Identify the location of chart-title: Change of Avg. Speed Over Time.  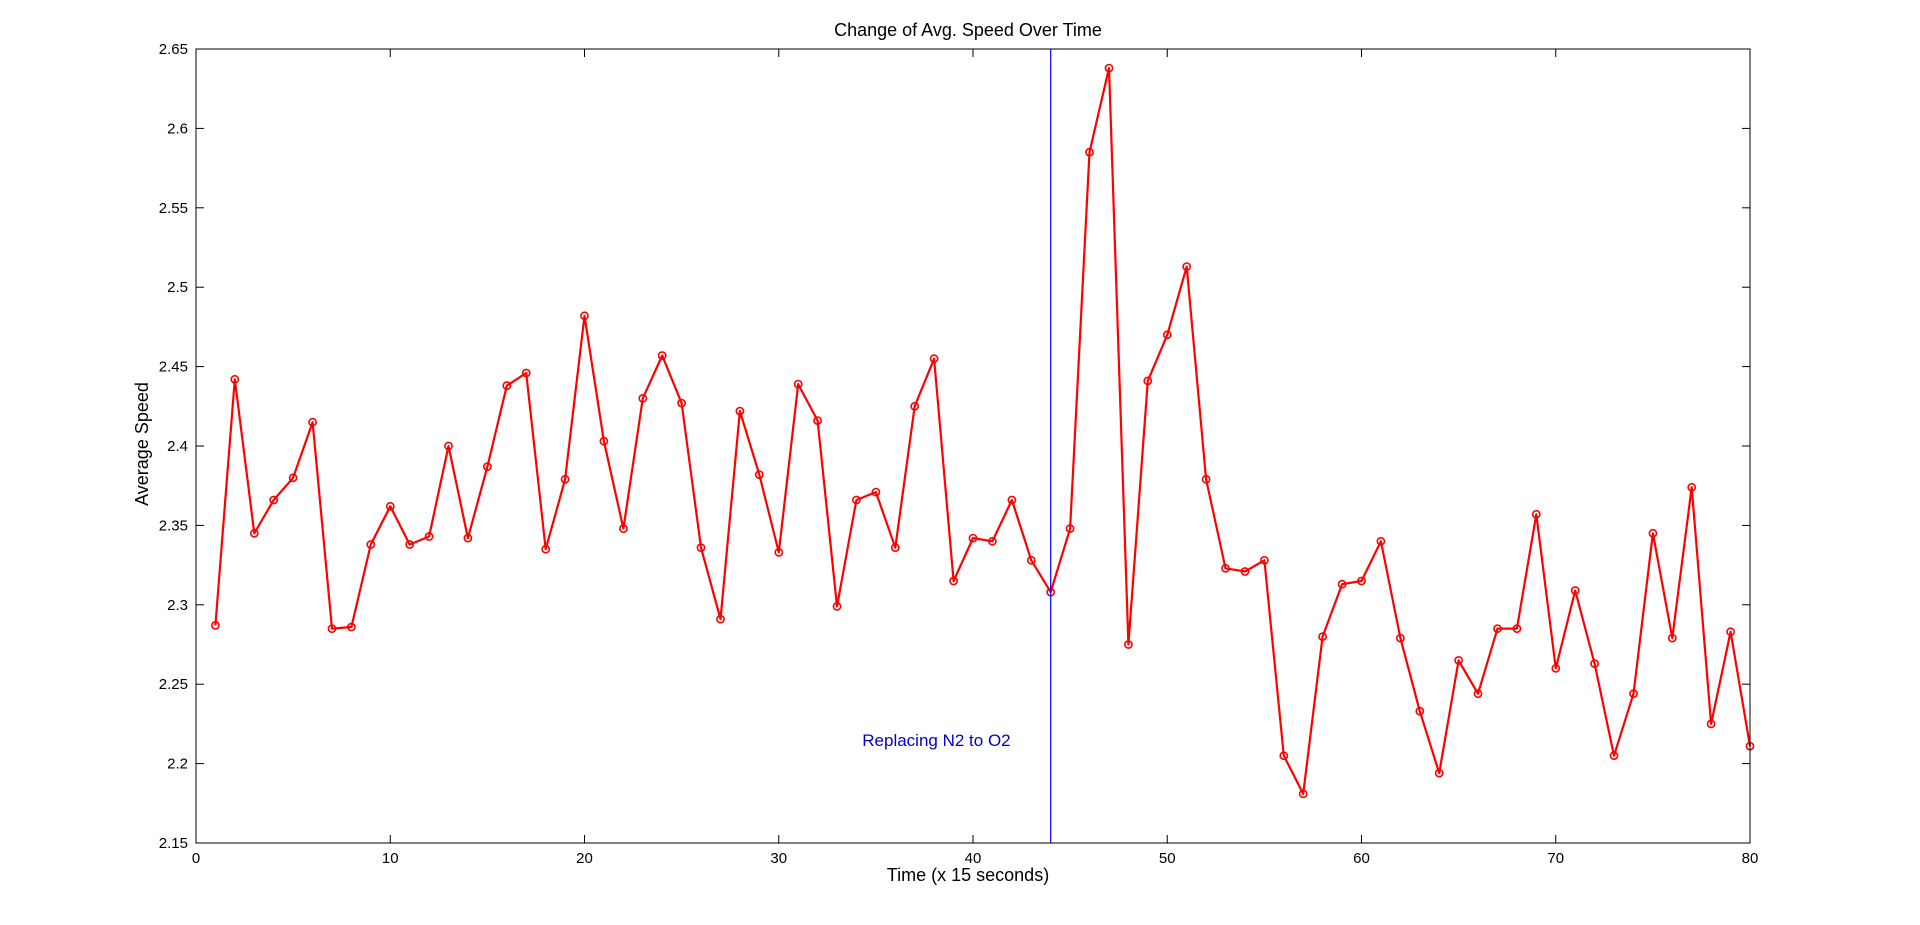
(968, 30).